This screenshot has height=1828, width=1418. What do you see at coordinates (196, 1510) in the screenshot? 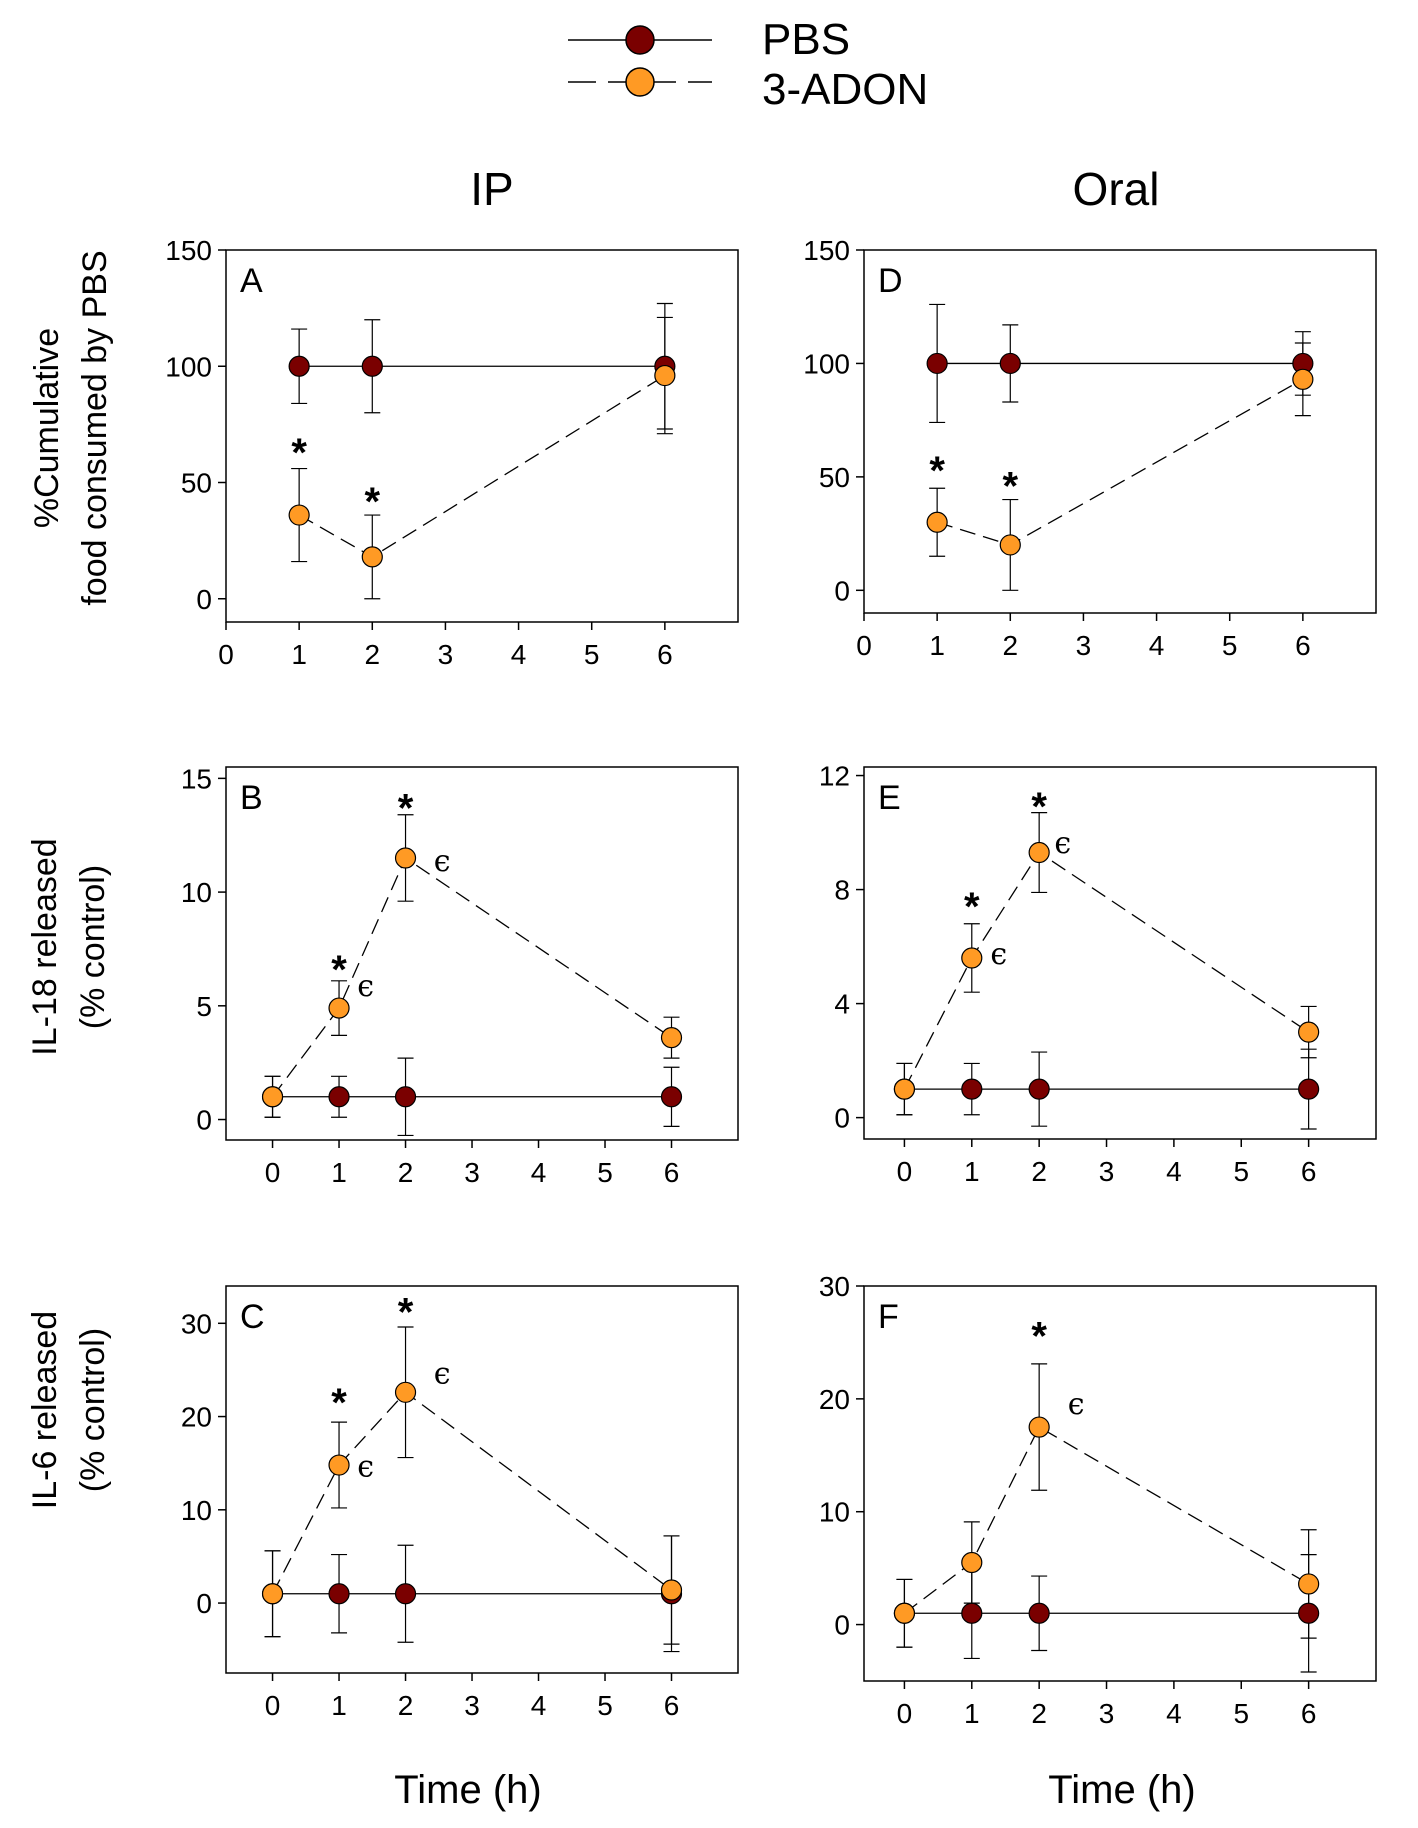
I see `y-tick-label-c: 10` at bounding box center [196, 1510].